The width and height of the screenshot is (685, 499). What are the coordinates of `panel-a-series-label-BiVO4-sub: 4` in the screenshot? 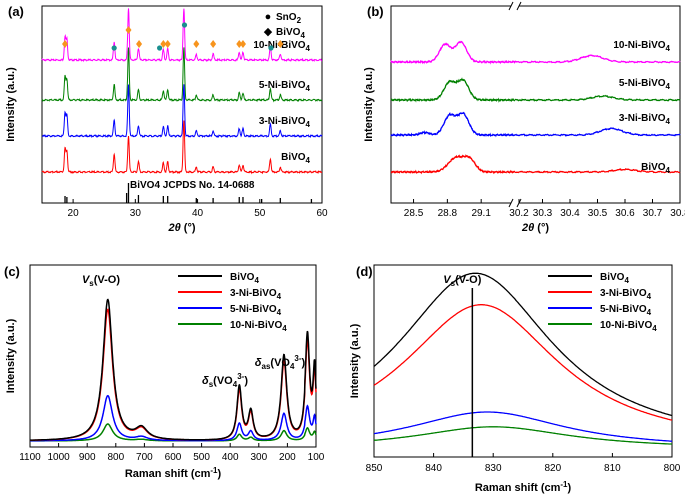 It's located at (308, 160).